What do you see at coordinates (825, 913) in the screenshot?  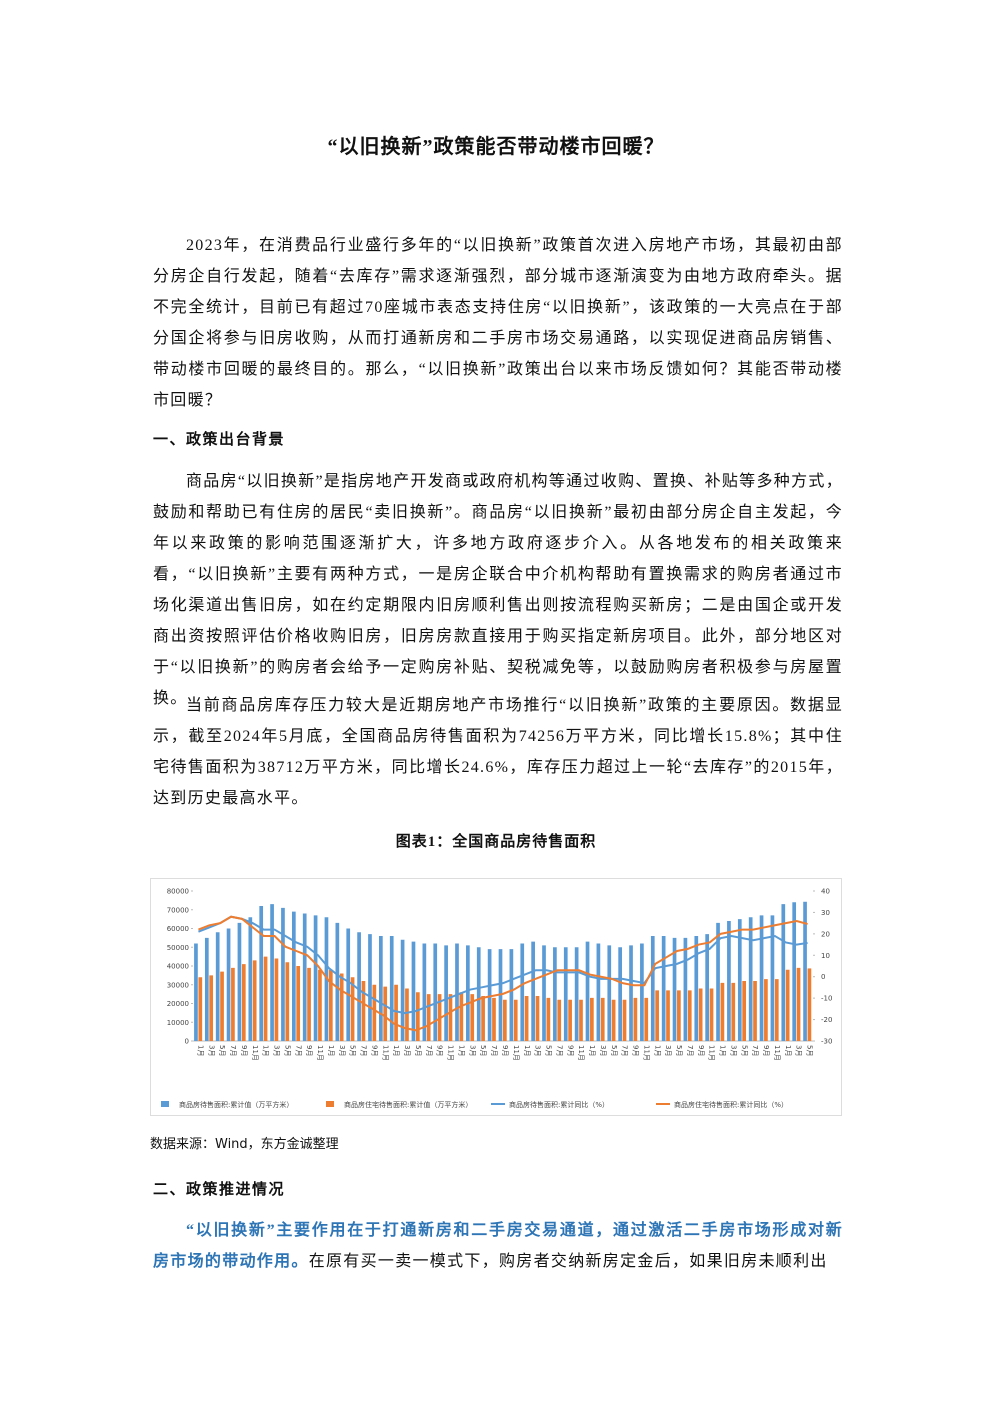 I see `y2-tick-label: 30` at bounding box center [825, 913].